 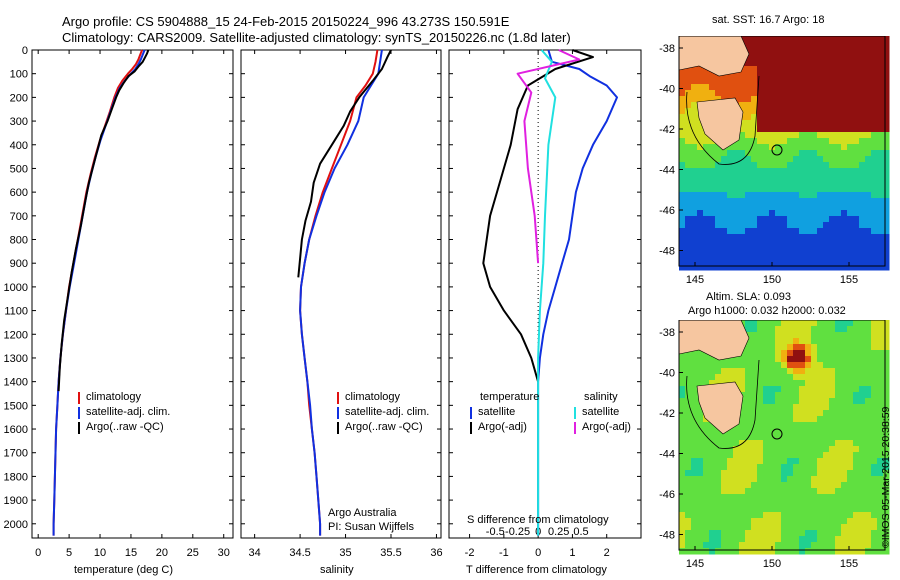 I want to click on legend-label: satellite-adj. clim., so click(x=128, y=412).